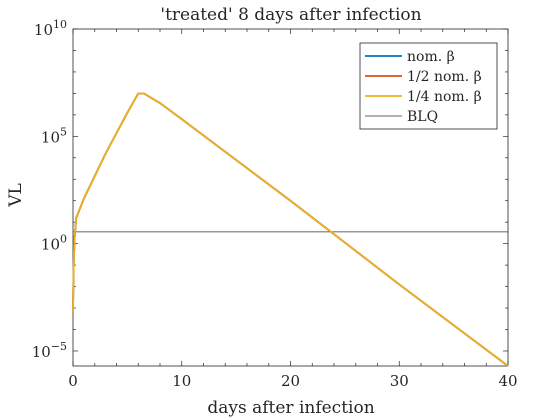 This screenshot has height=420, width=560. Describe the element at coordinates (59, 346) in the screenshot. I see `y-tick-label-exponent: −5` at that location.